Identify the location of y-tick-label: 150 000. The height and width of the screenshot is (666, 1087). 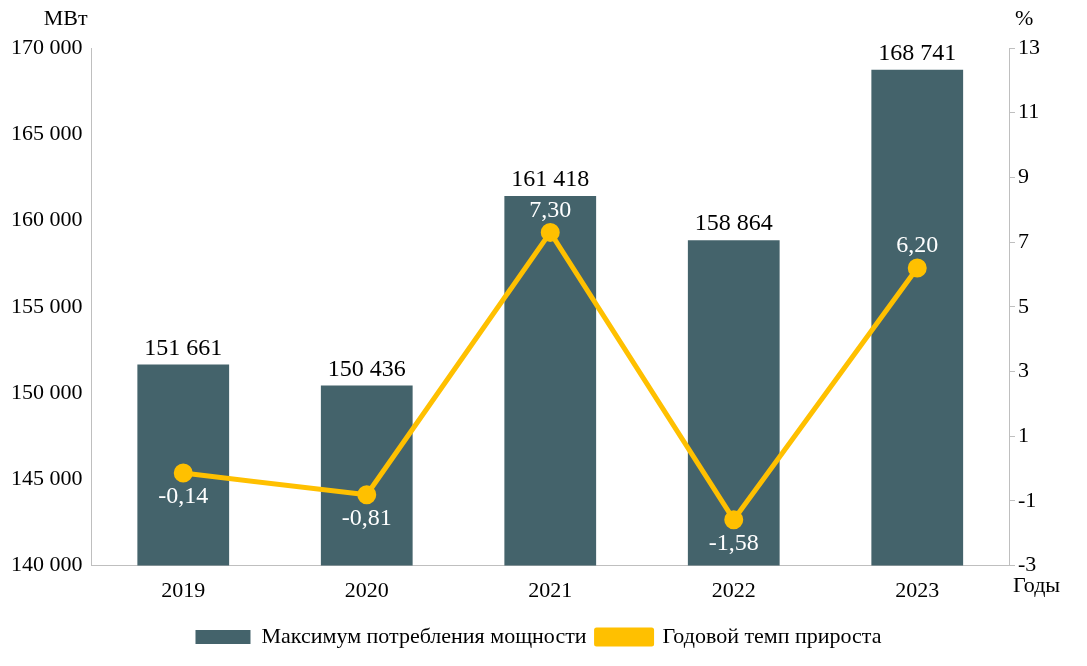
(47, 391).